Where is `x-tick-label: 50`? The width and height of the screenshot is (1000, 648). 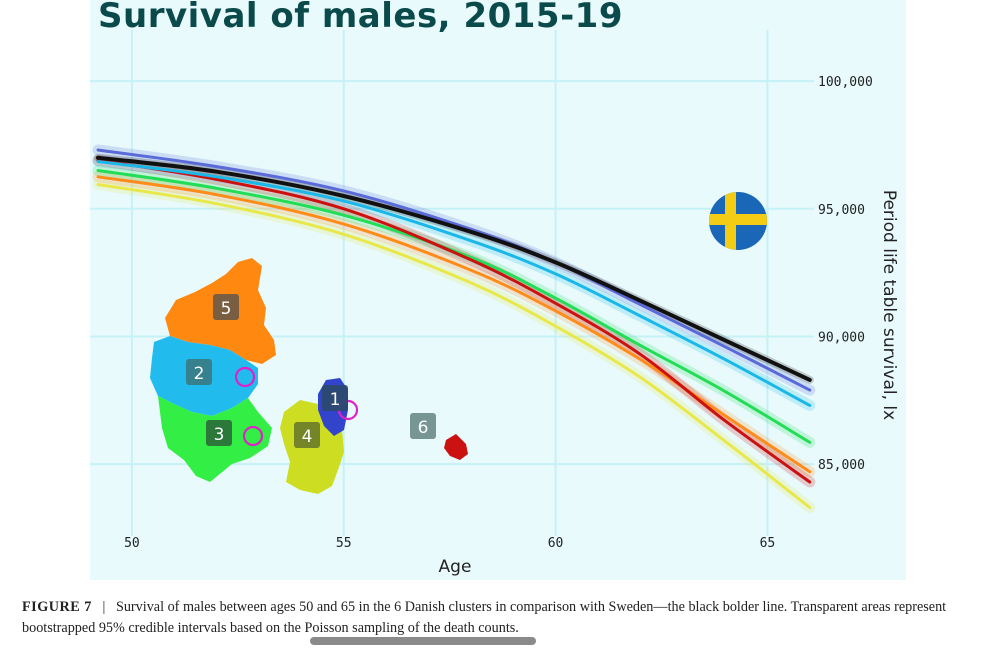
x-tick-label: 50 is located at coordinates (132, 543).